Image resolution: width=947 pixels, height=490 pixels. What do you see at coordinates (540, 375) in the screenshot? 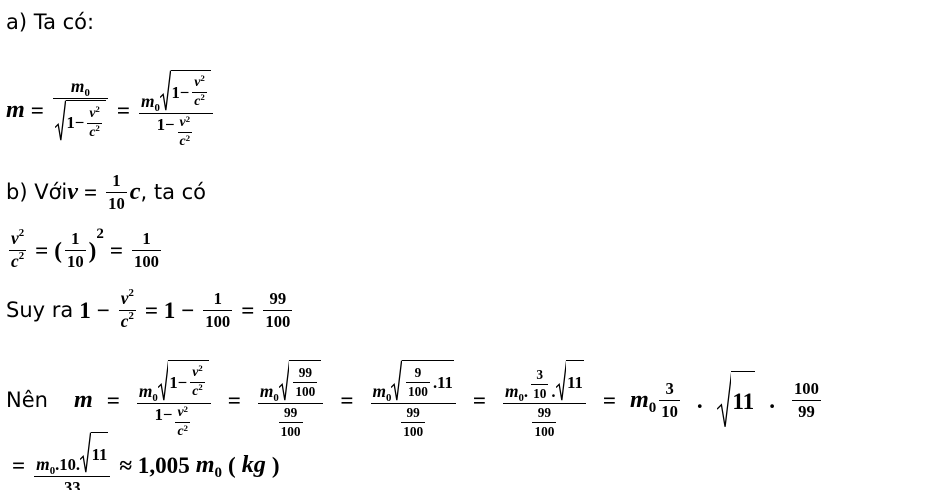
I see `math-symbol: 3` at bounding box center [540, 375].